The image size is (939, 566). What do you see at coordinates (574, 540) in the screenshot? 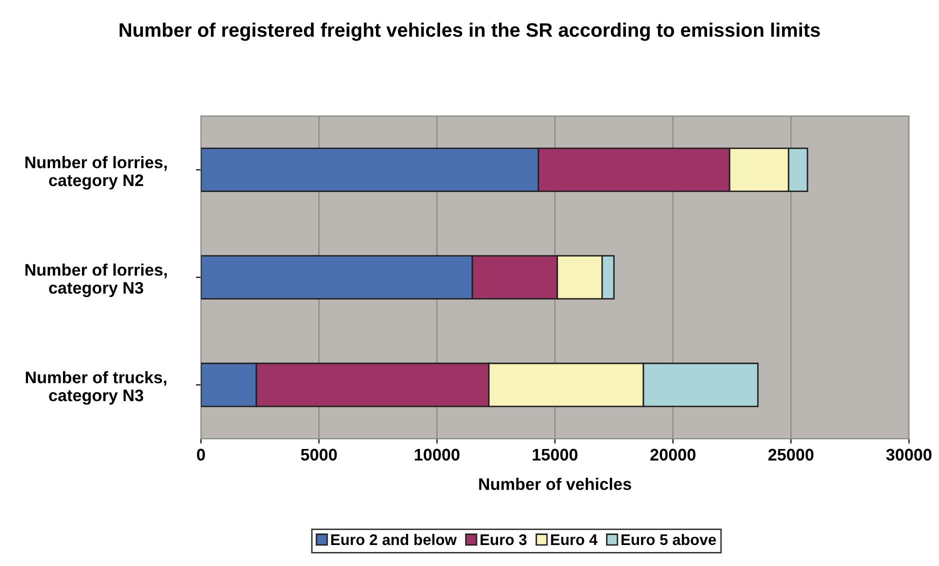
I see `legend-label: Euro 4` at bounding box center [574, 540].